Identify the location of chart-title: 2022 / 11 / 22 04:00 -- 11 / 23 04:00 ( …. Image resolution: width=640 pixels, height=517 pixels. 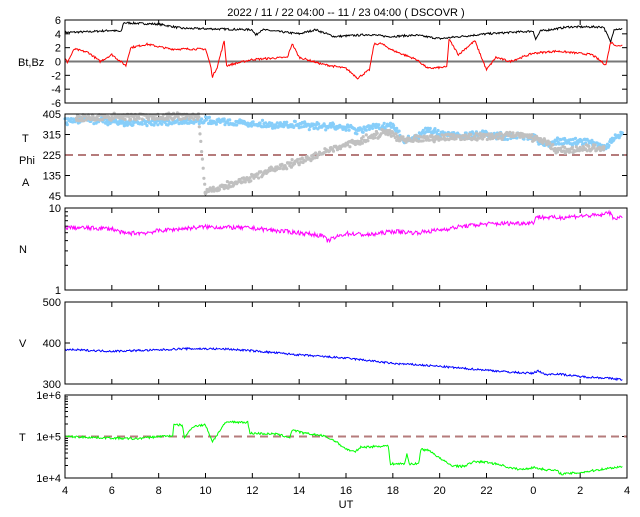
(345, 13).